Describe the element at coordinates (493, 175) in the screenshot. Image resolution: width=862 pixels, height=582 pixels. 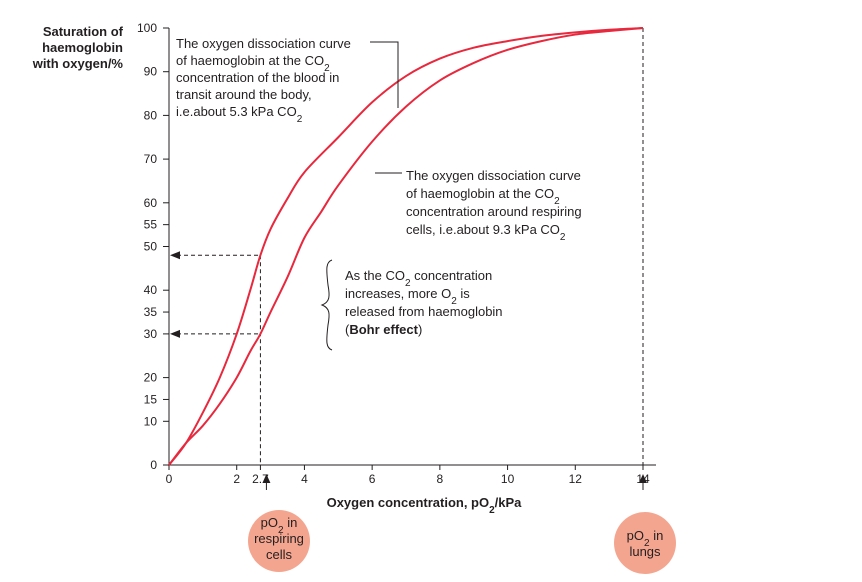
I see `annotation-bottom-curve: The oxygen dissociation curve` at that location.